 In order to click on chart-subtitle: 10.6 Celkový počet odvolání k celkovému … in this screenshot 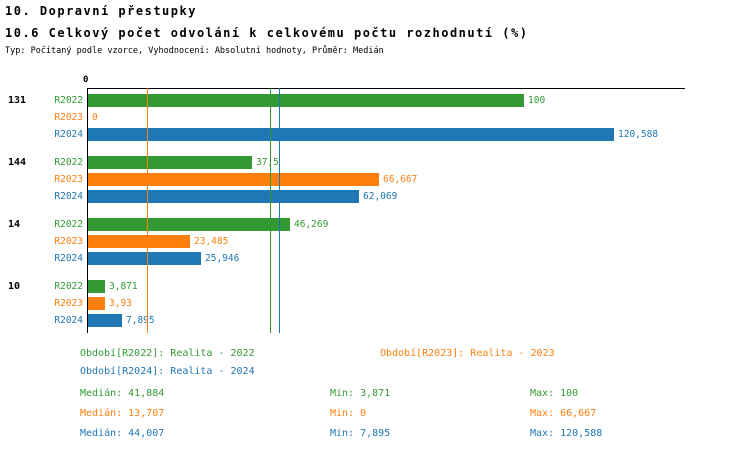, I will do `click(267, 33)`.